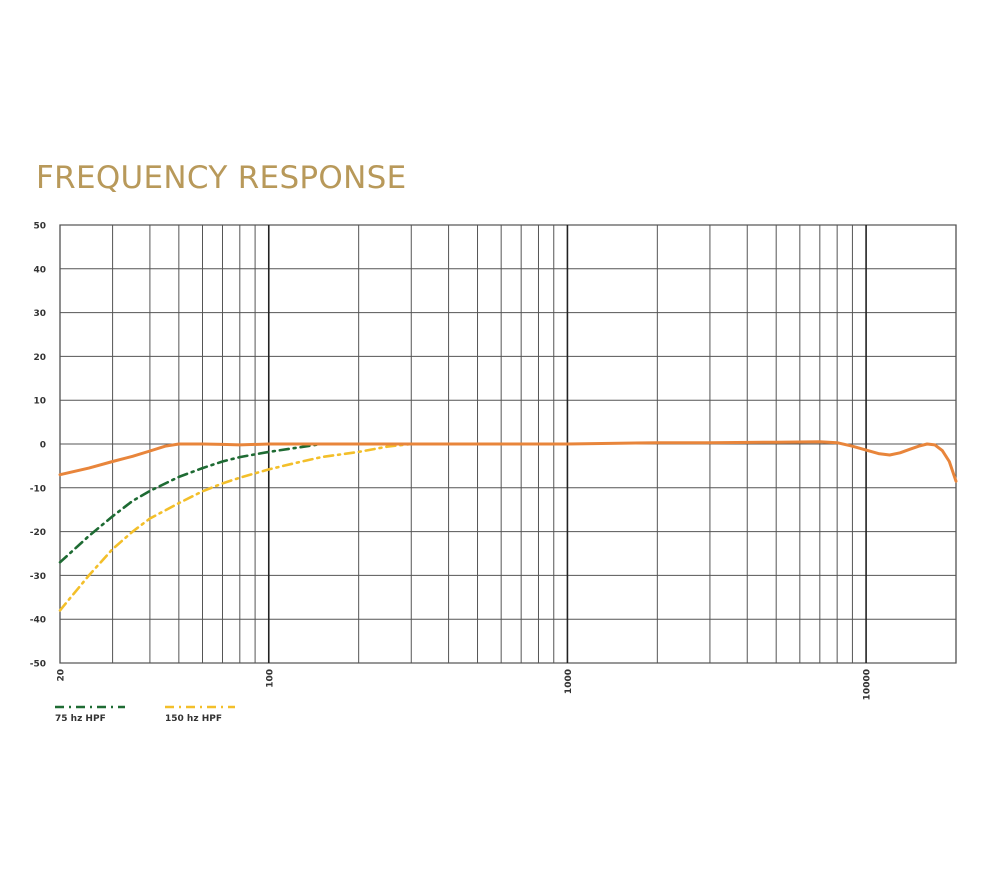 The width and height of the screenshot is (1000, 875). Describe the element at coordinates (145, 714) in the screenshot. I see `legend: 75 hz HPF 150 hz HPF` at that location.